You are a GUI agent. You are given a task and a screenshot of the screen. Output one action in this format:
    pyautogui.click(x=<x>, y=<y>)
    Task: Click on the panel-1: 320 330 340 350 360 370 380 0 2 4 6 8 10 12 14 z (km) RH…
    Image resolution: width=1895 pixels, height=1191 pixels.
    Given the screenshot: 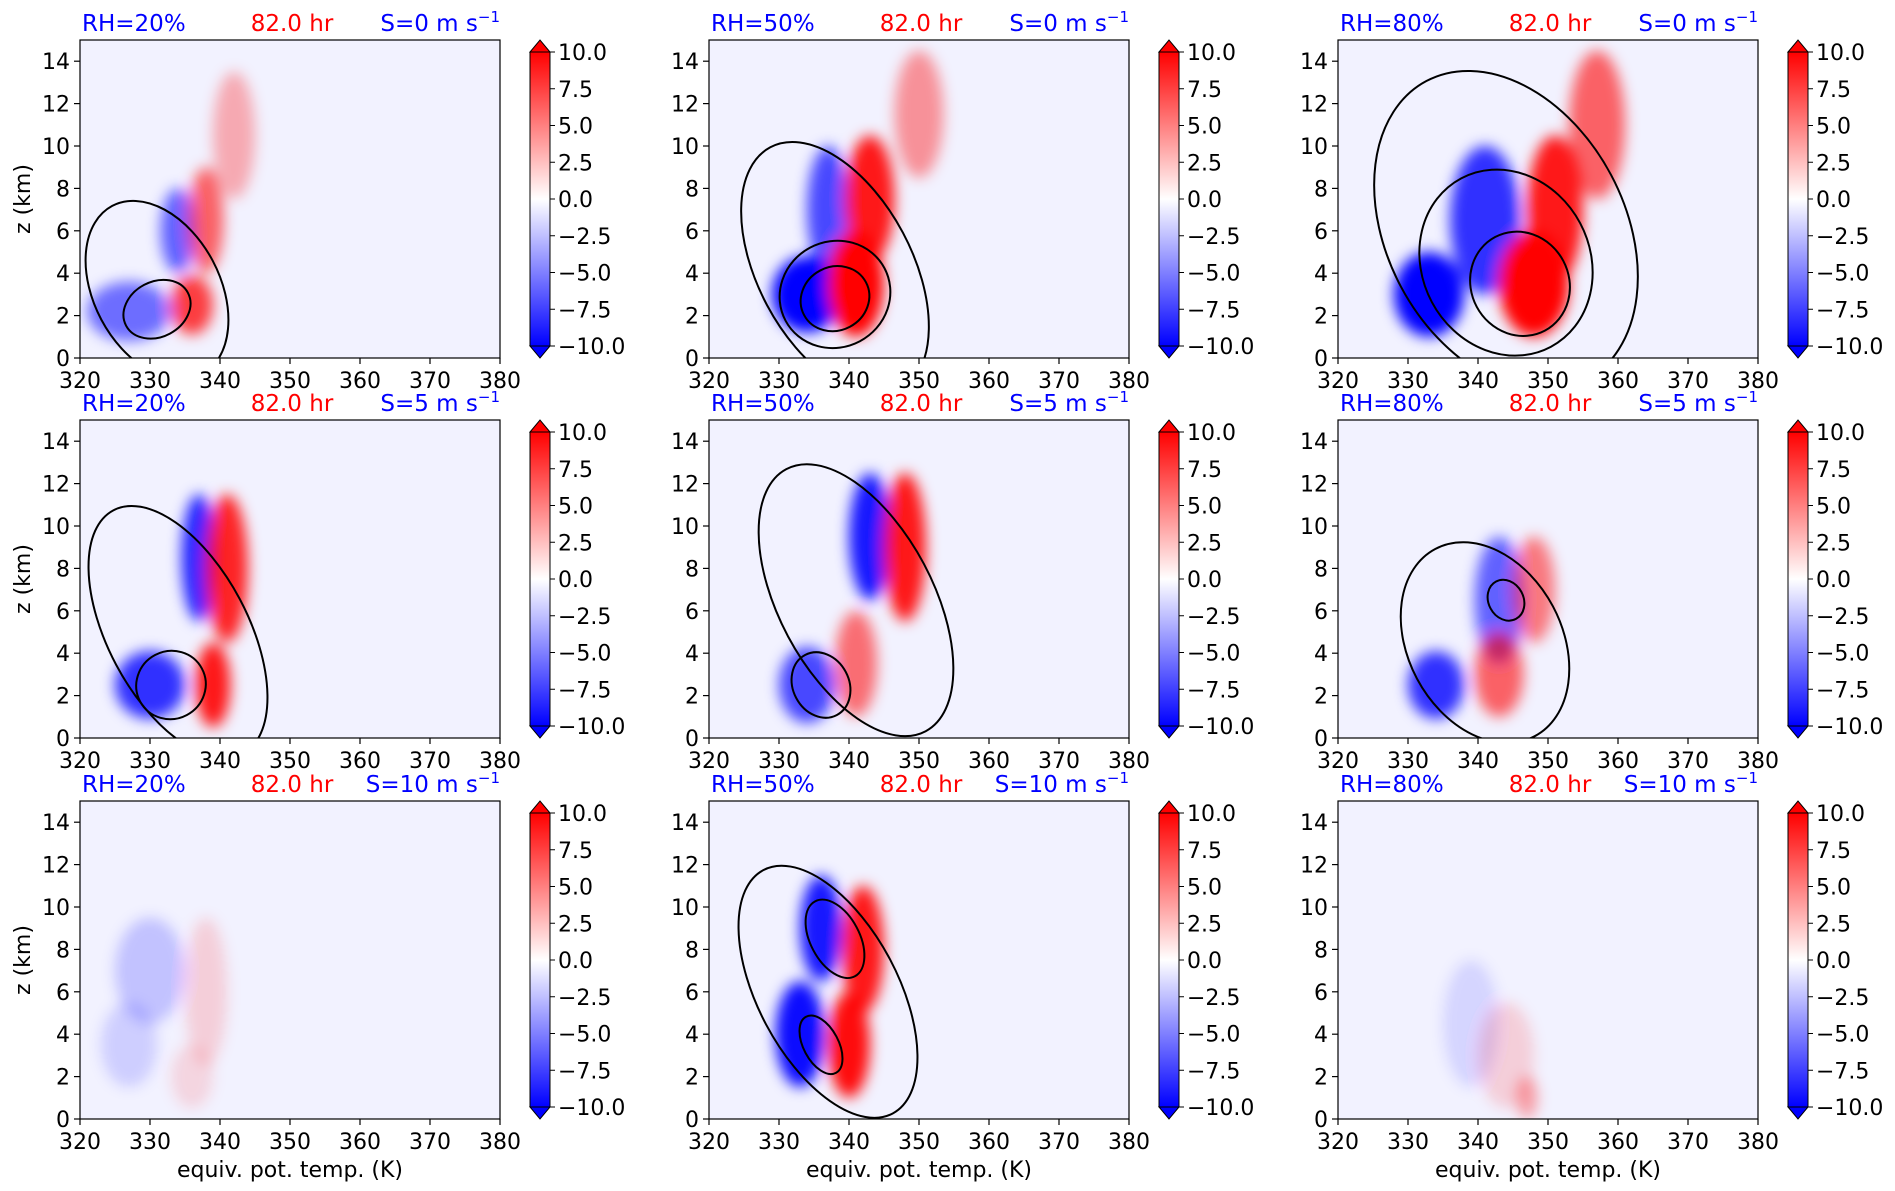 What is the action you would take?
    pyautogui.click(x=318, y=201)
    